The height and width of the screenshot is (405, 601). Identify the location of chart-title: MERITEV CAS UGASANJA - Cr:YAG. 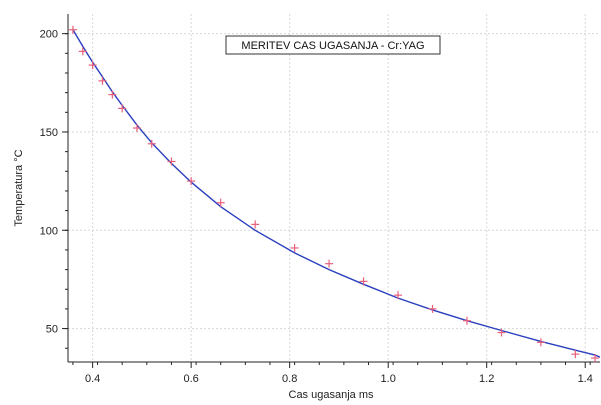
(332, 46).